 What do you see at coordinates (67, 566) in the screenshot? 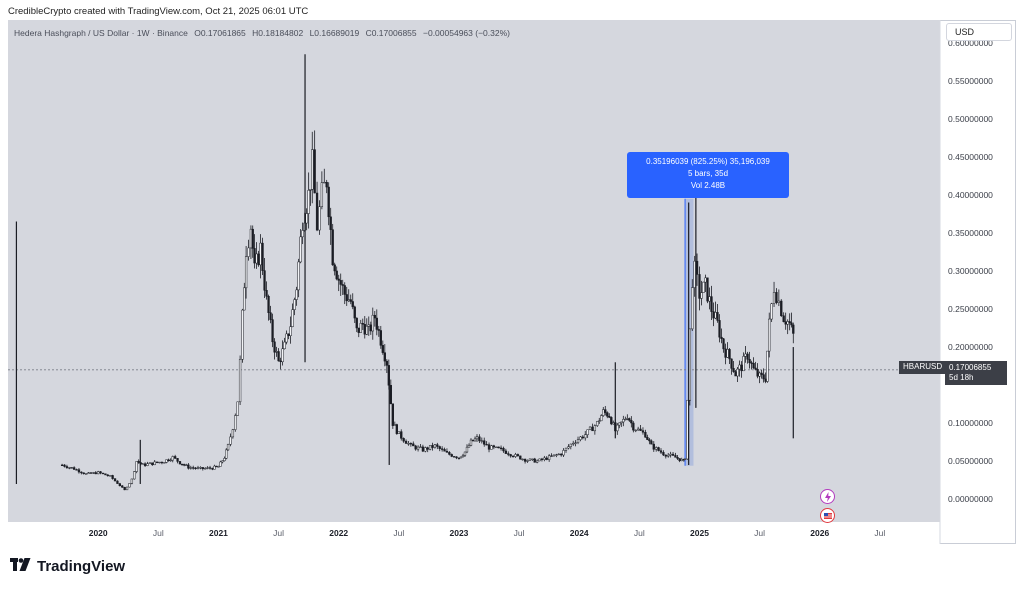
I see `tradingview-logo: TradingView` at bounding box center [67, 566].